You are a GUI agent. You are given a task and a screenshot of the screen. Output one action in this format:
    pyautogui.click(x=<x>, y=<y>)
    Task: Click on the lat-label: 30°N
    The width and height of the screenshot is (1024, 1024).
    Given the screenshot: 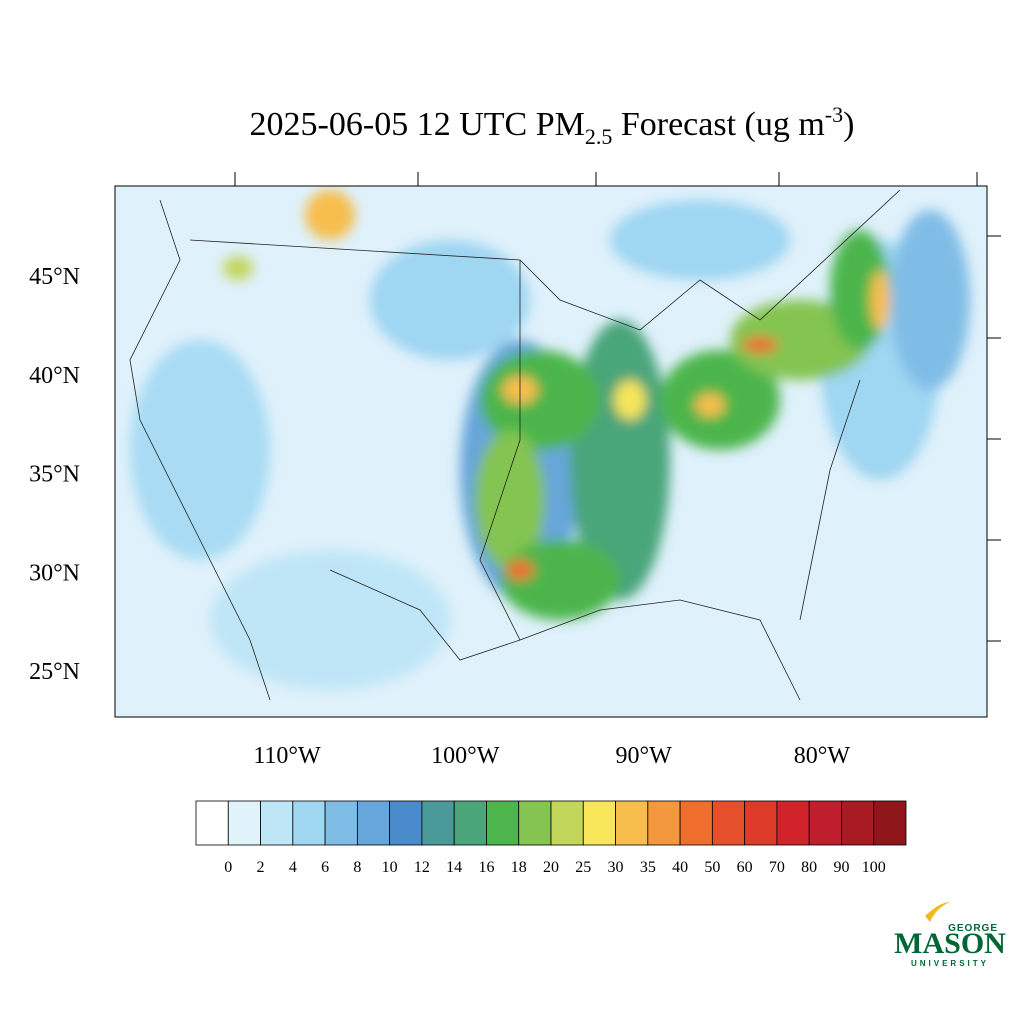 What is the action you would take?
    pyautogui.click(x=54, y=573)
    